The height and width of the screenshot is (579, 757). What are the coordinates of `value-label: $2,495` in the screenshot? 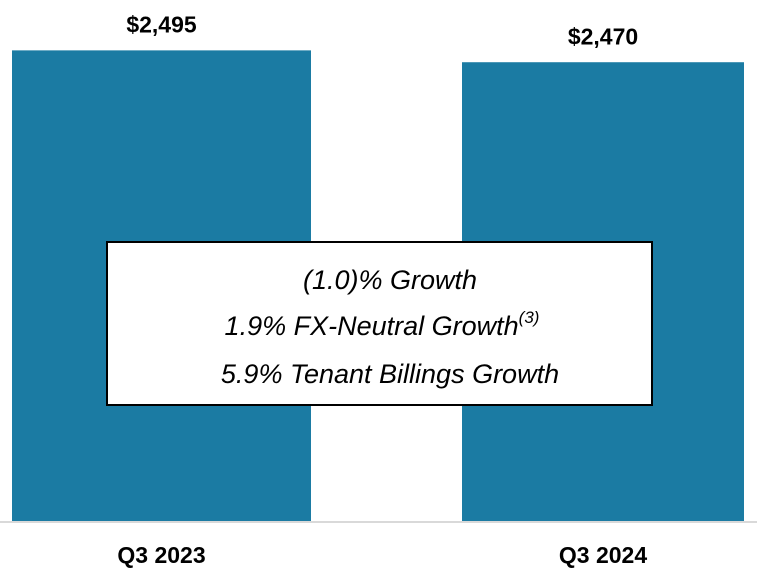 It's located at (161, 24).